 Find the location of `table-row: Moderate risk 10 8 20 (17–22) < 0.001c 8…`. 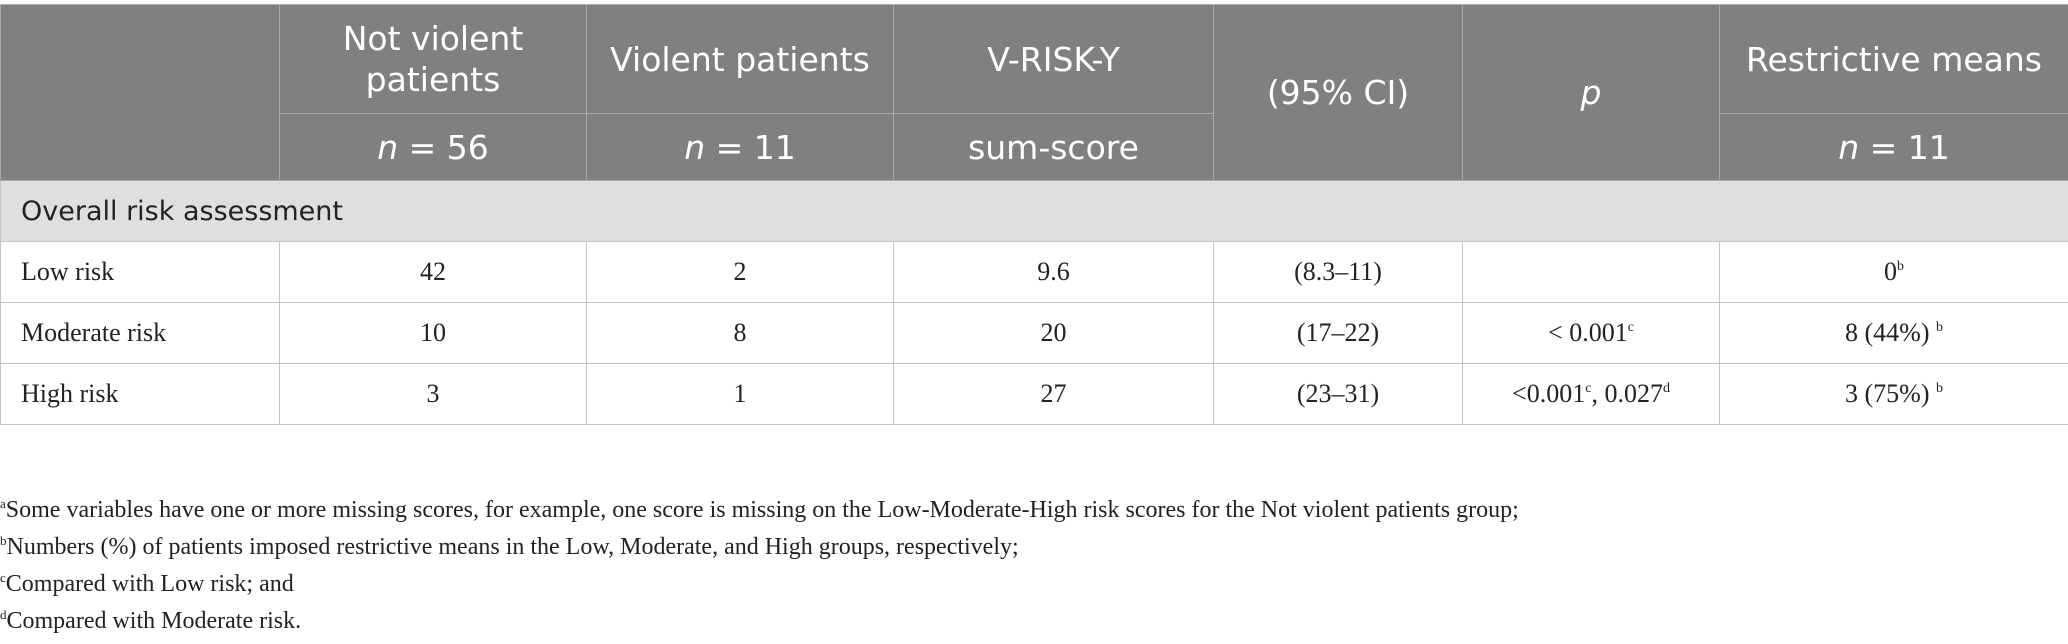

table-row: Moderate risk 10 8 20 (17–22) < 0.001c 8… is located at coordinates (1034, 333).